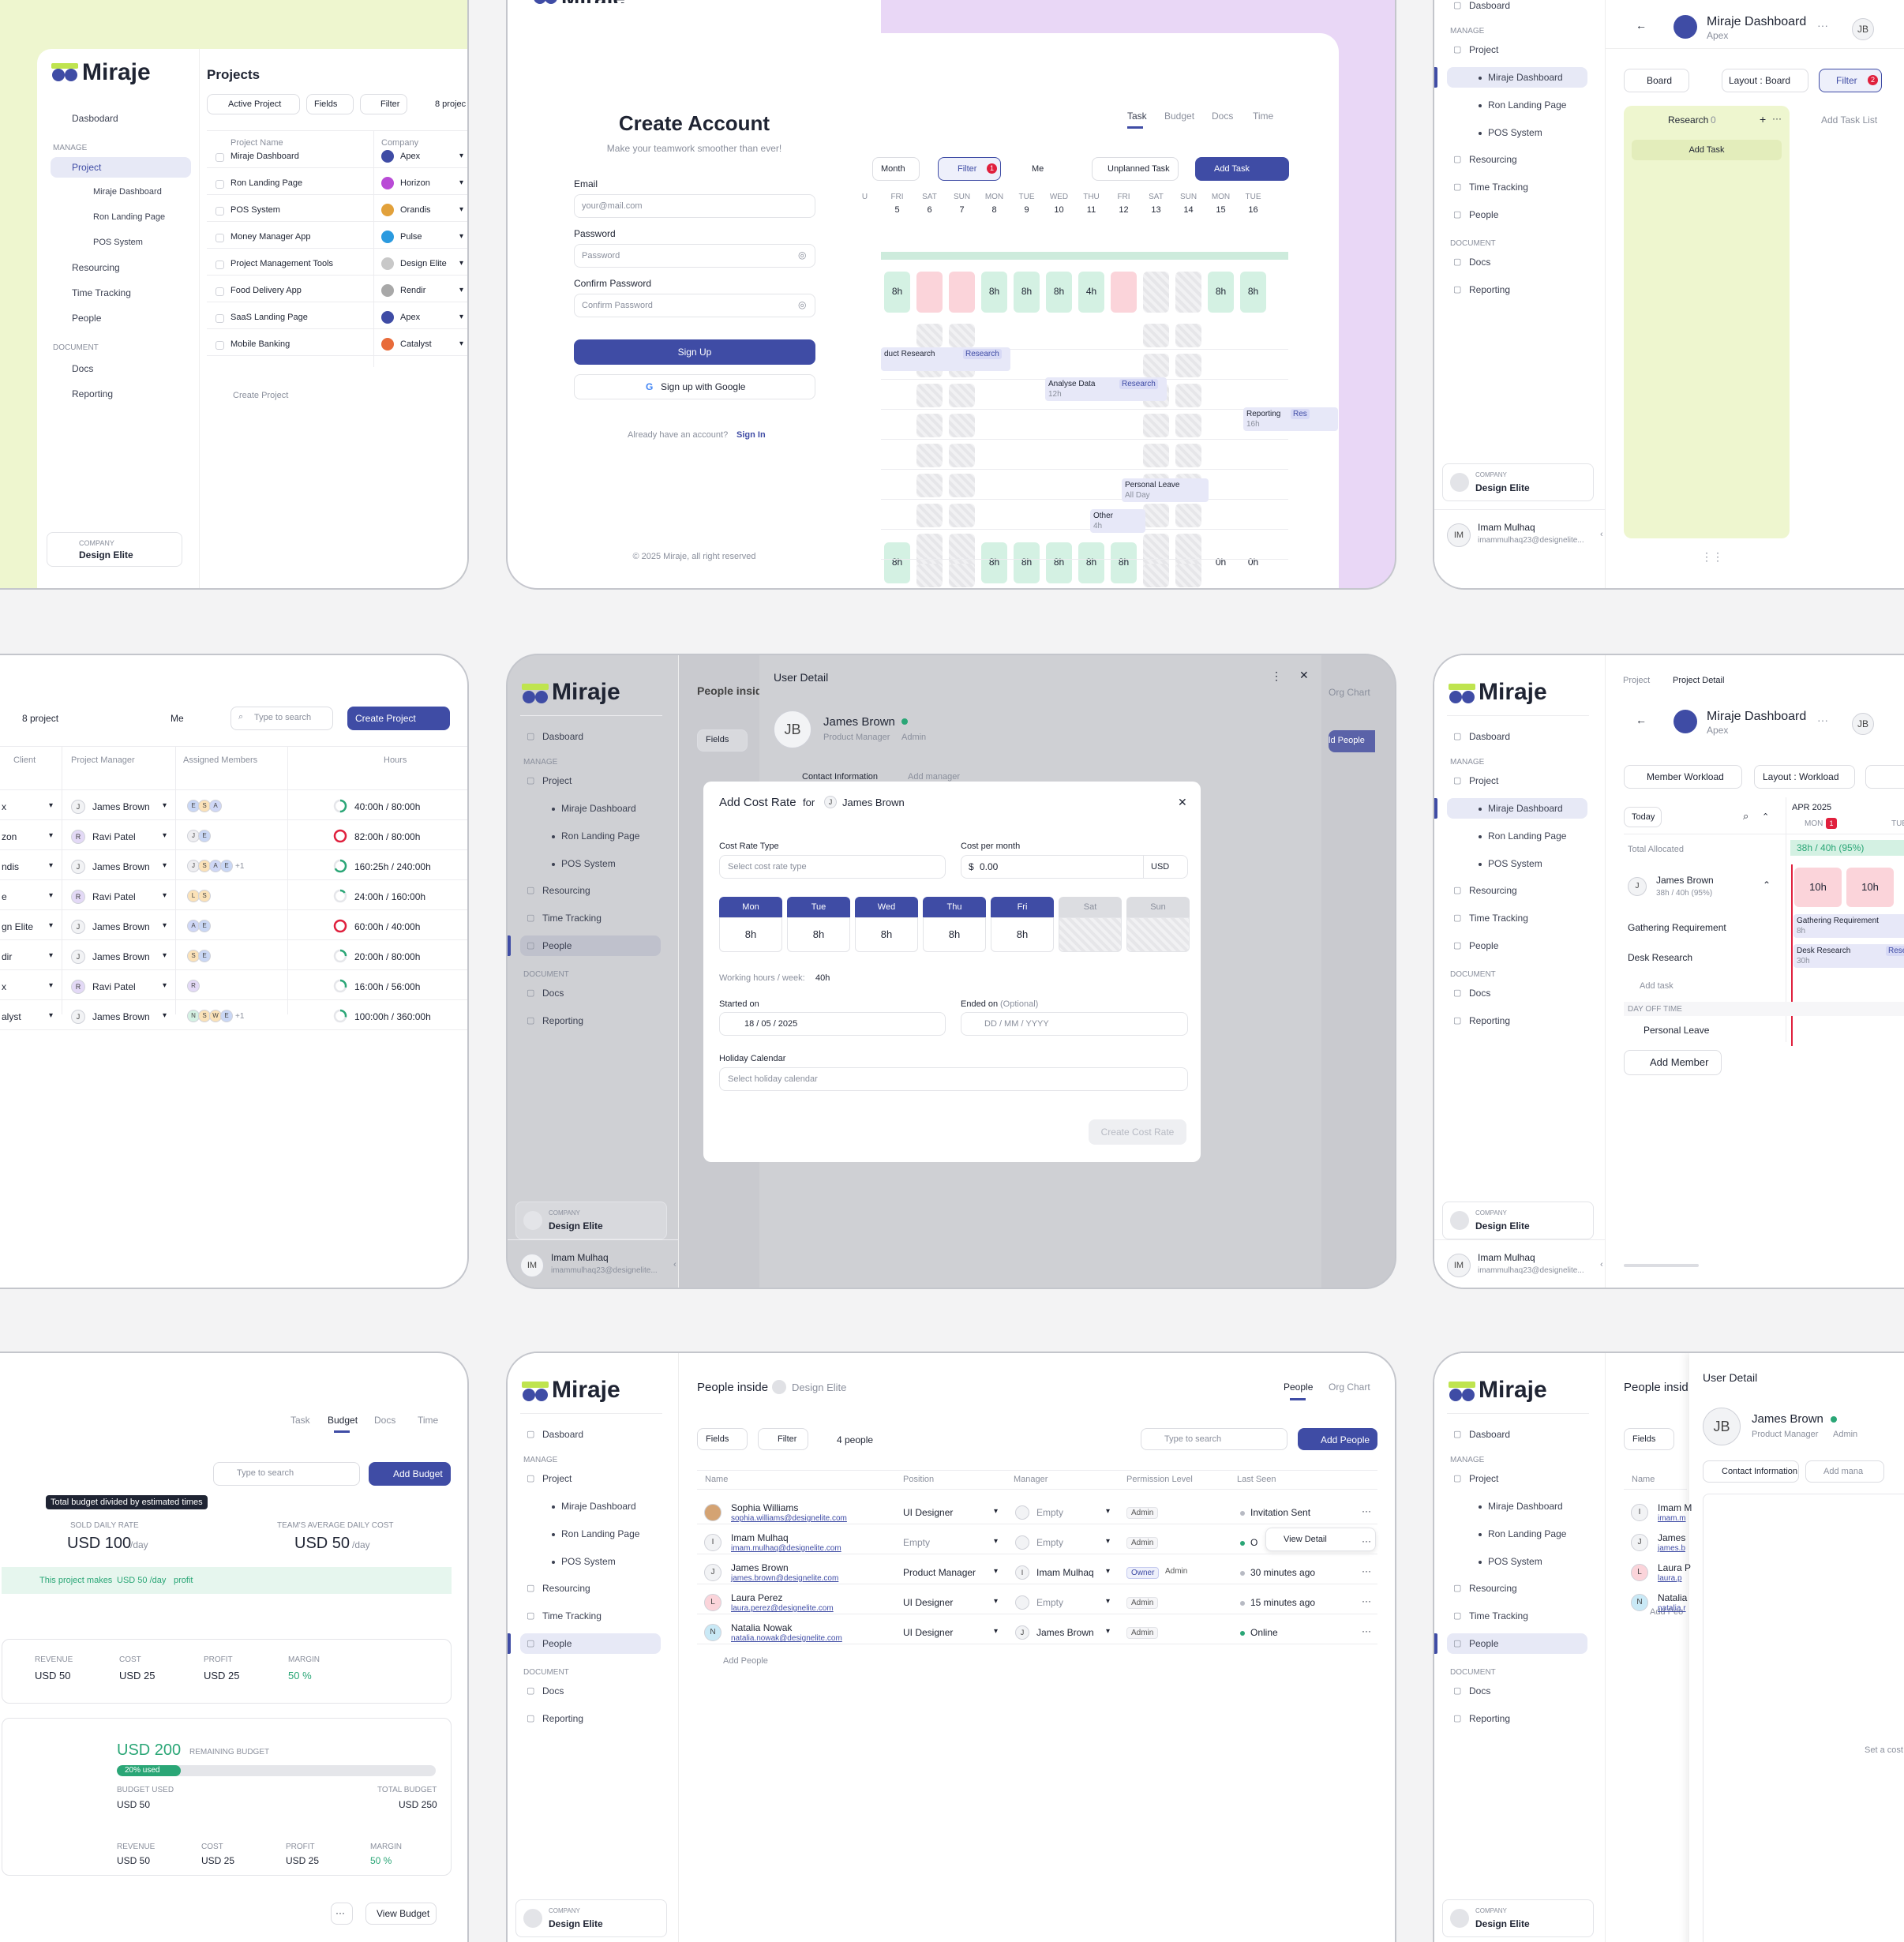 The width and height of the screenshot is (1904, 1942). What do you see at coordinates (934, 777) in the screenshot?
I see `add-manager: Add manager` at bounding box center [934, 777].